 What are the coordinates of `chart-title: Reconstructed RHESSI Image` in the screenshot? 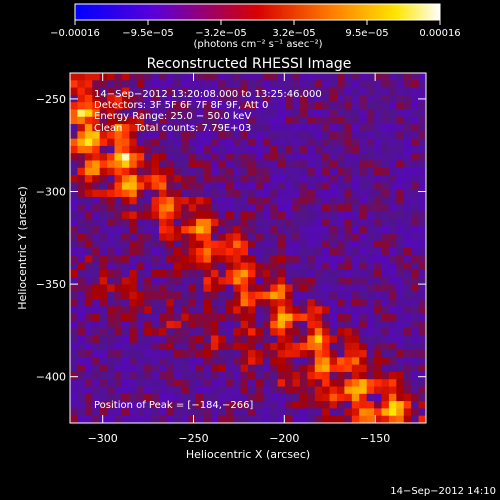 It's located at (249, 64).